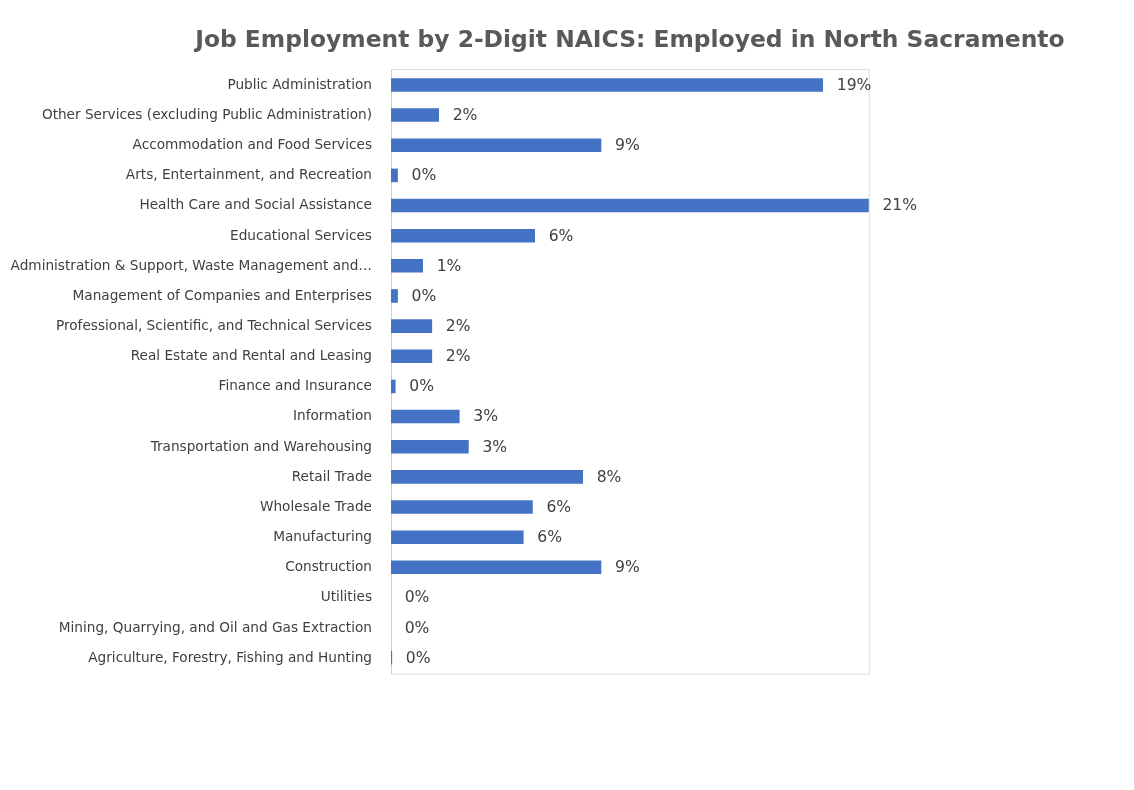 The height and width of the screenshot is (790, 1134). What do you see at coordinates (322, 536) in the screenshot?
I see `y-tick-label: Manufacturing` at bounding box center [322, 536].